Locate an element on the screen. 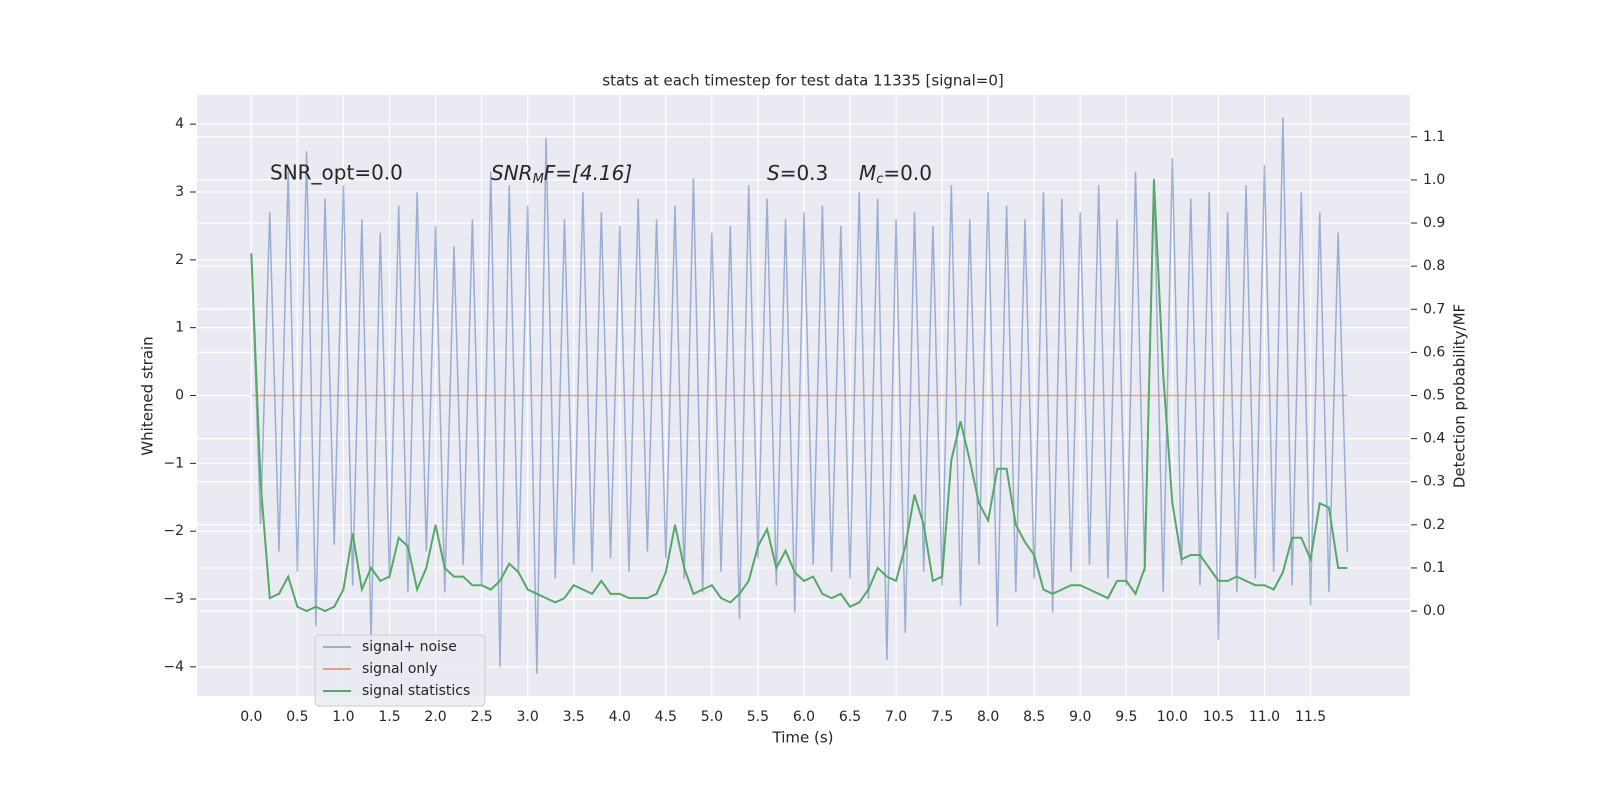 The height and width of the screenshot is (800, 1600). x-tick-label: 2.0 is located at coordinates (435, 717).